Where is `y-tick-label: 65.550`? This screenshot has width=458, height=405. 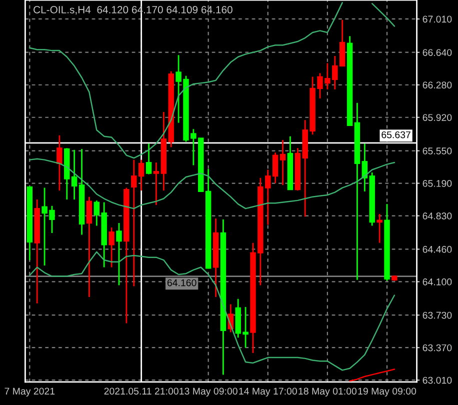 y-tick-label: 65.550 is located at coordinates (437, 151).